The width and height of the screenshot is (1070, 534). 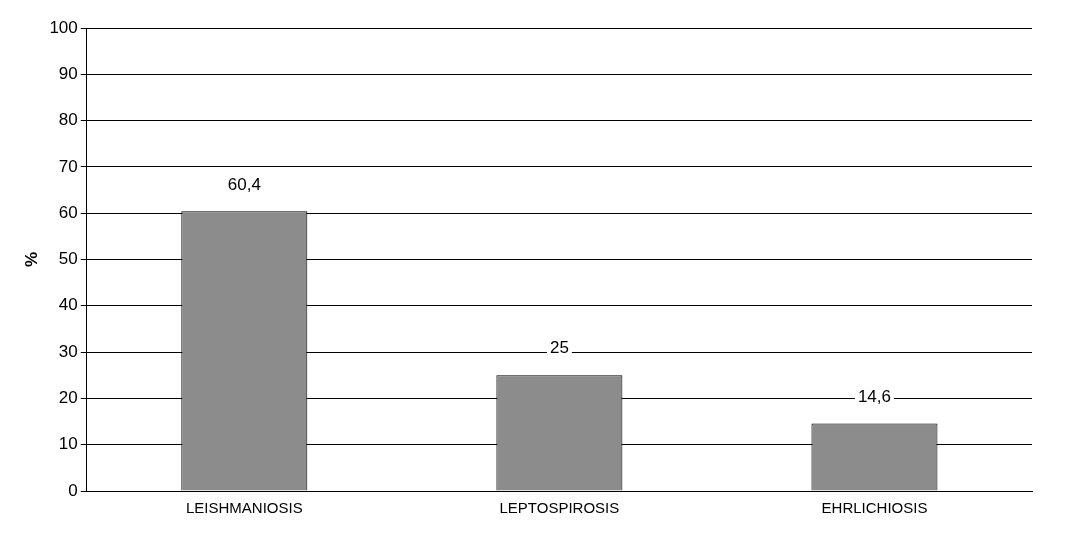 I want to click on y-tick-label: 50, so click(x=68, y=259).